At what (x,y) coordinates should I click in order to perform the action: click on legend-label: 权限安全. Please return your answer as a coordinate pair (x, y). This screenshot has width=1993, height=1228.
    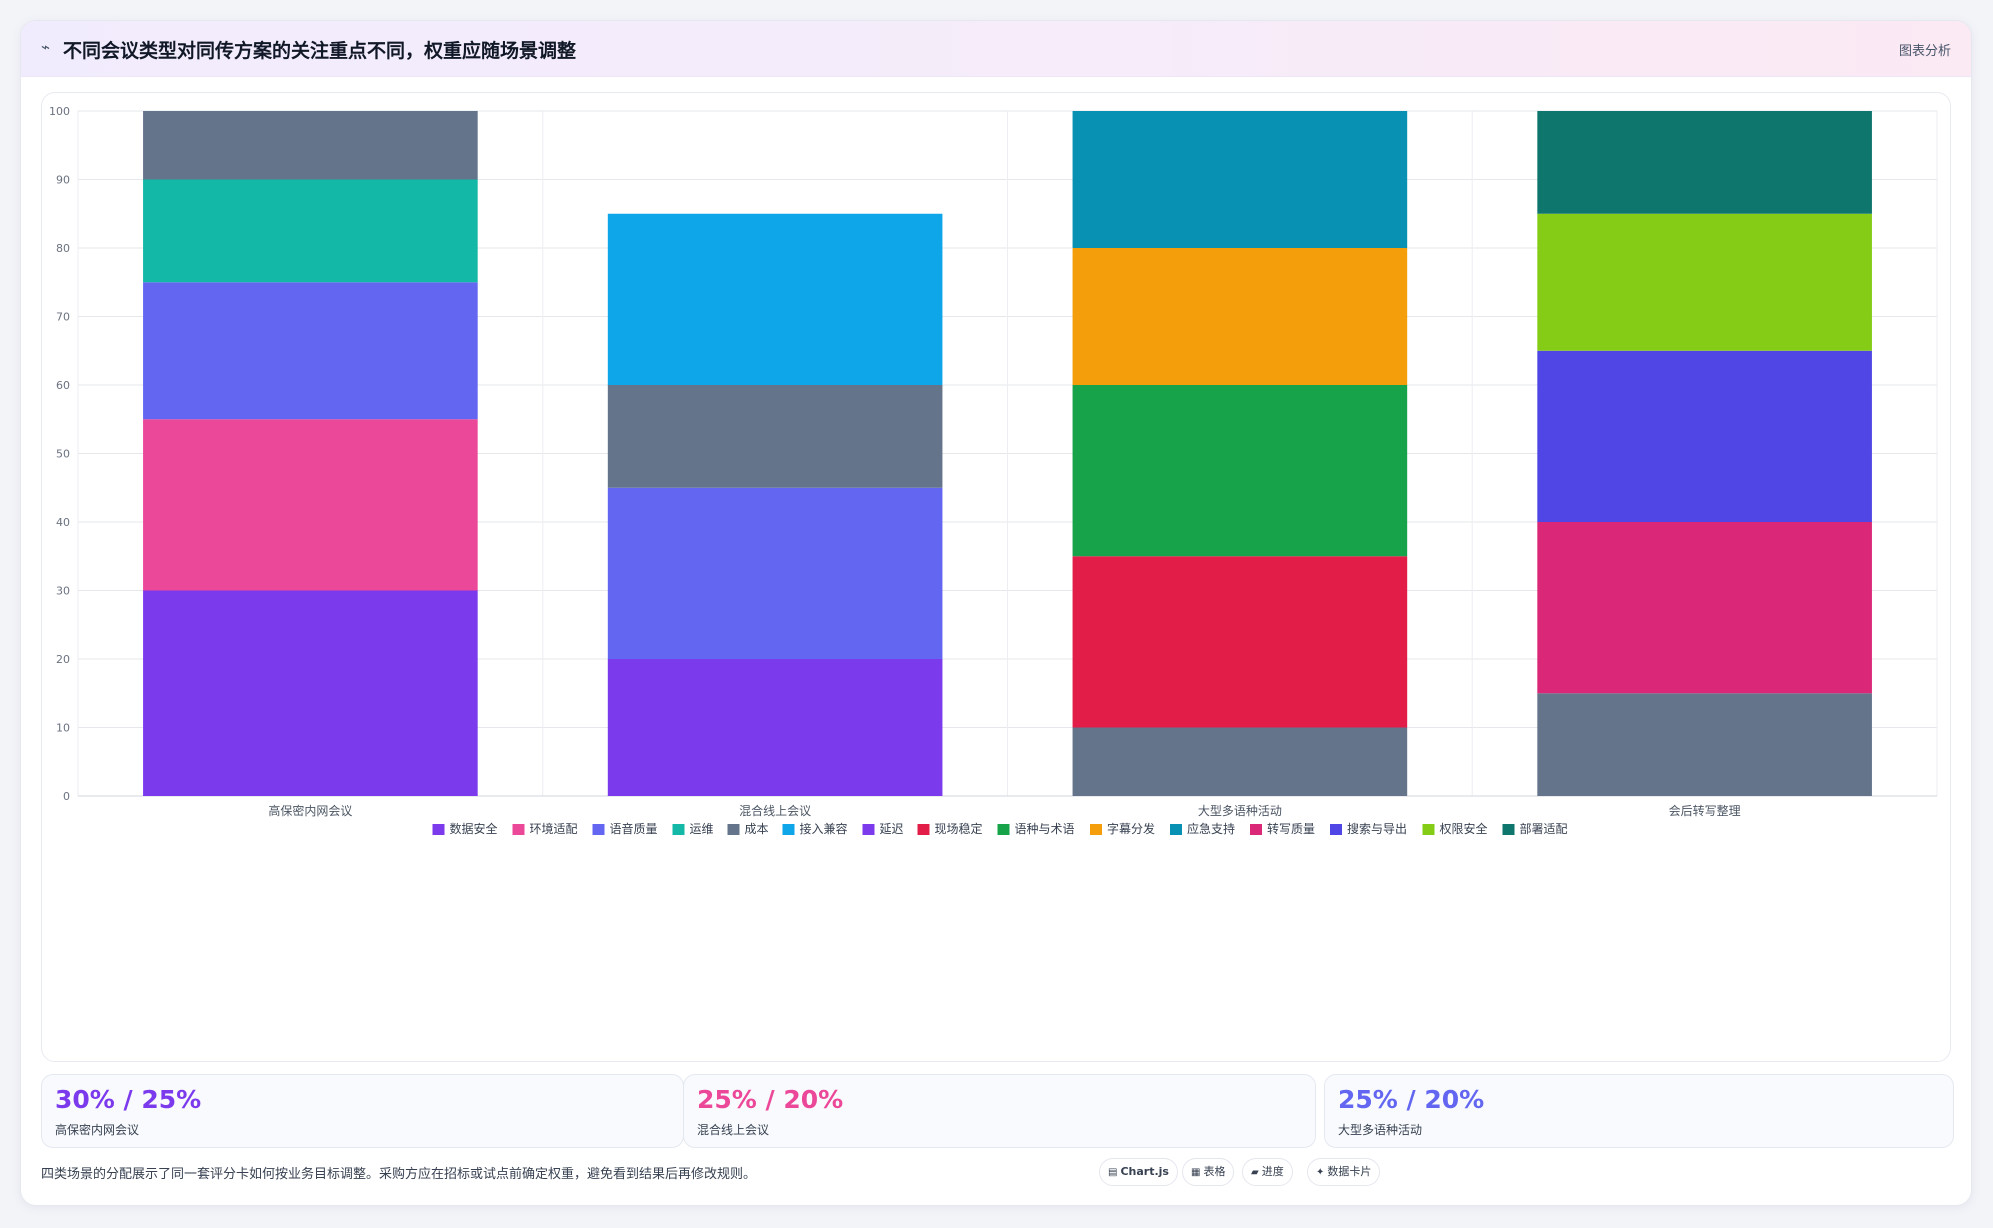
    Looking at the image, I should click on (1464, 828).